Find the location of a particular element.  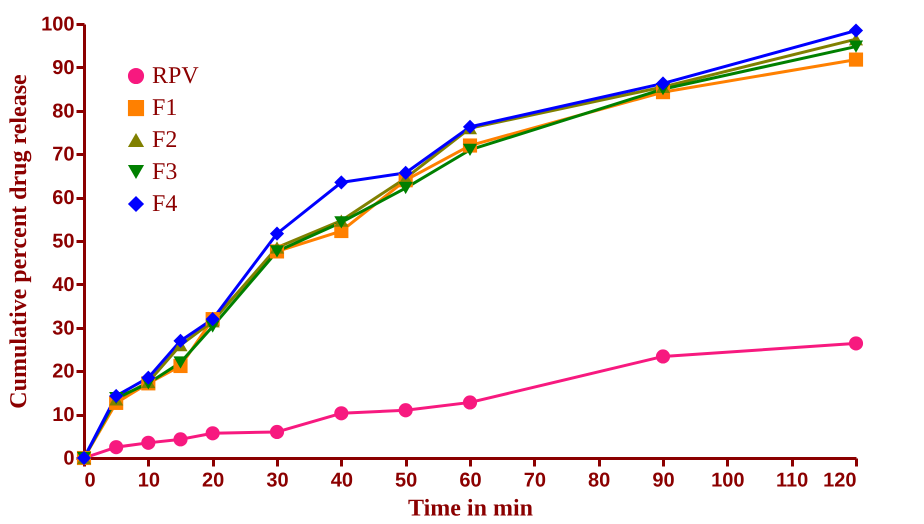

x-tick-label: 60 is located at coordinates (470, 481).